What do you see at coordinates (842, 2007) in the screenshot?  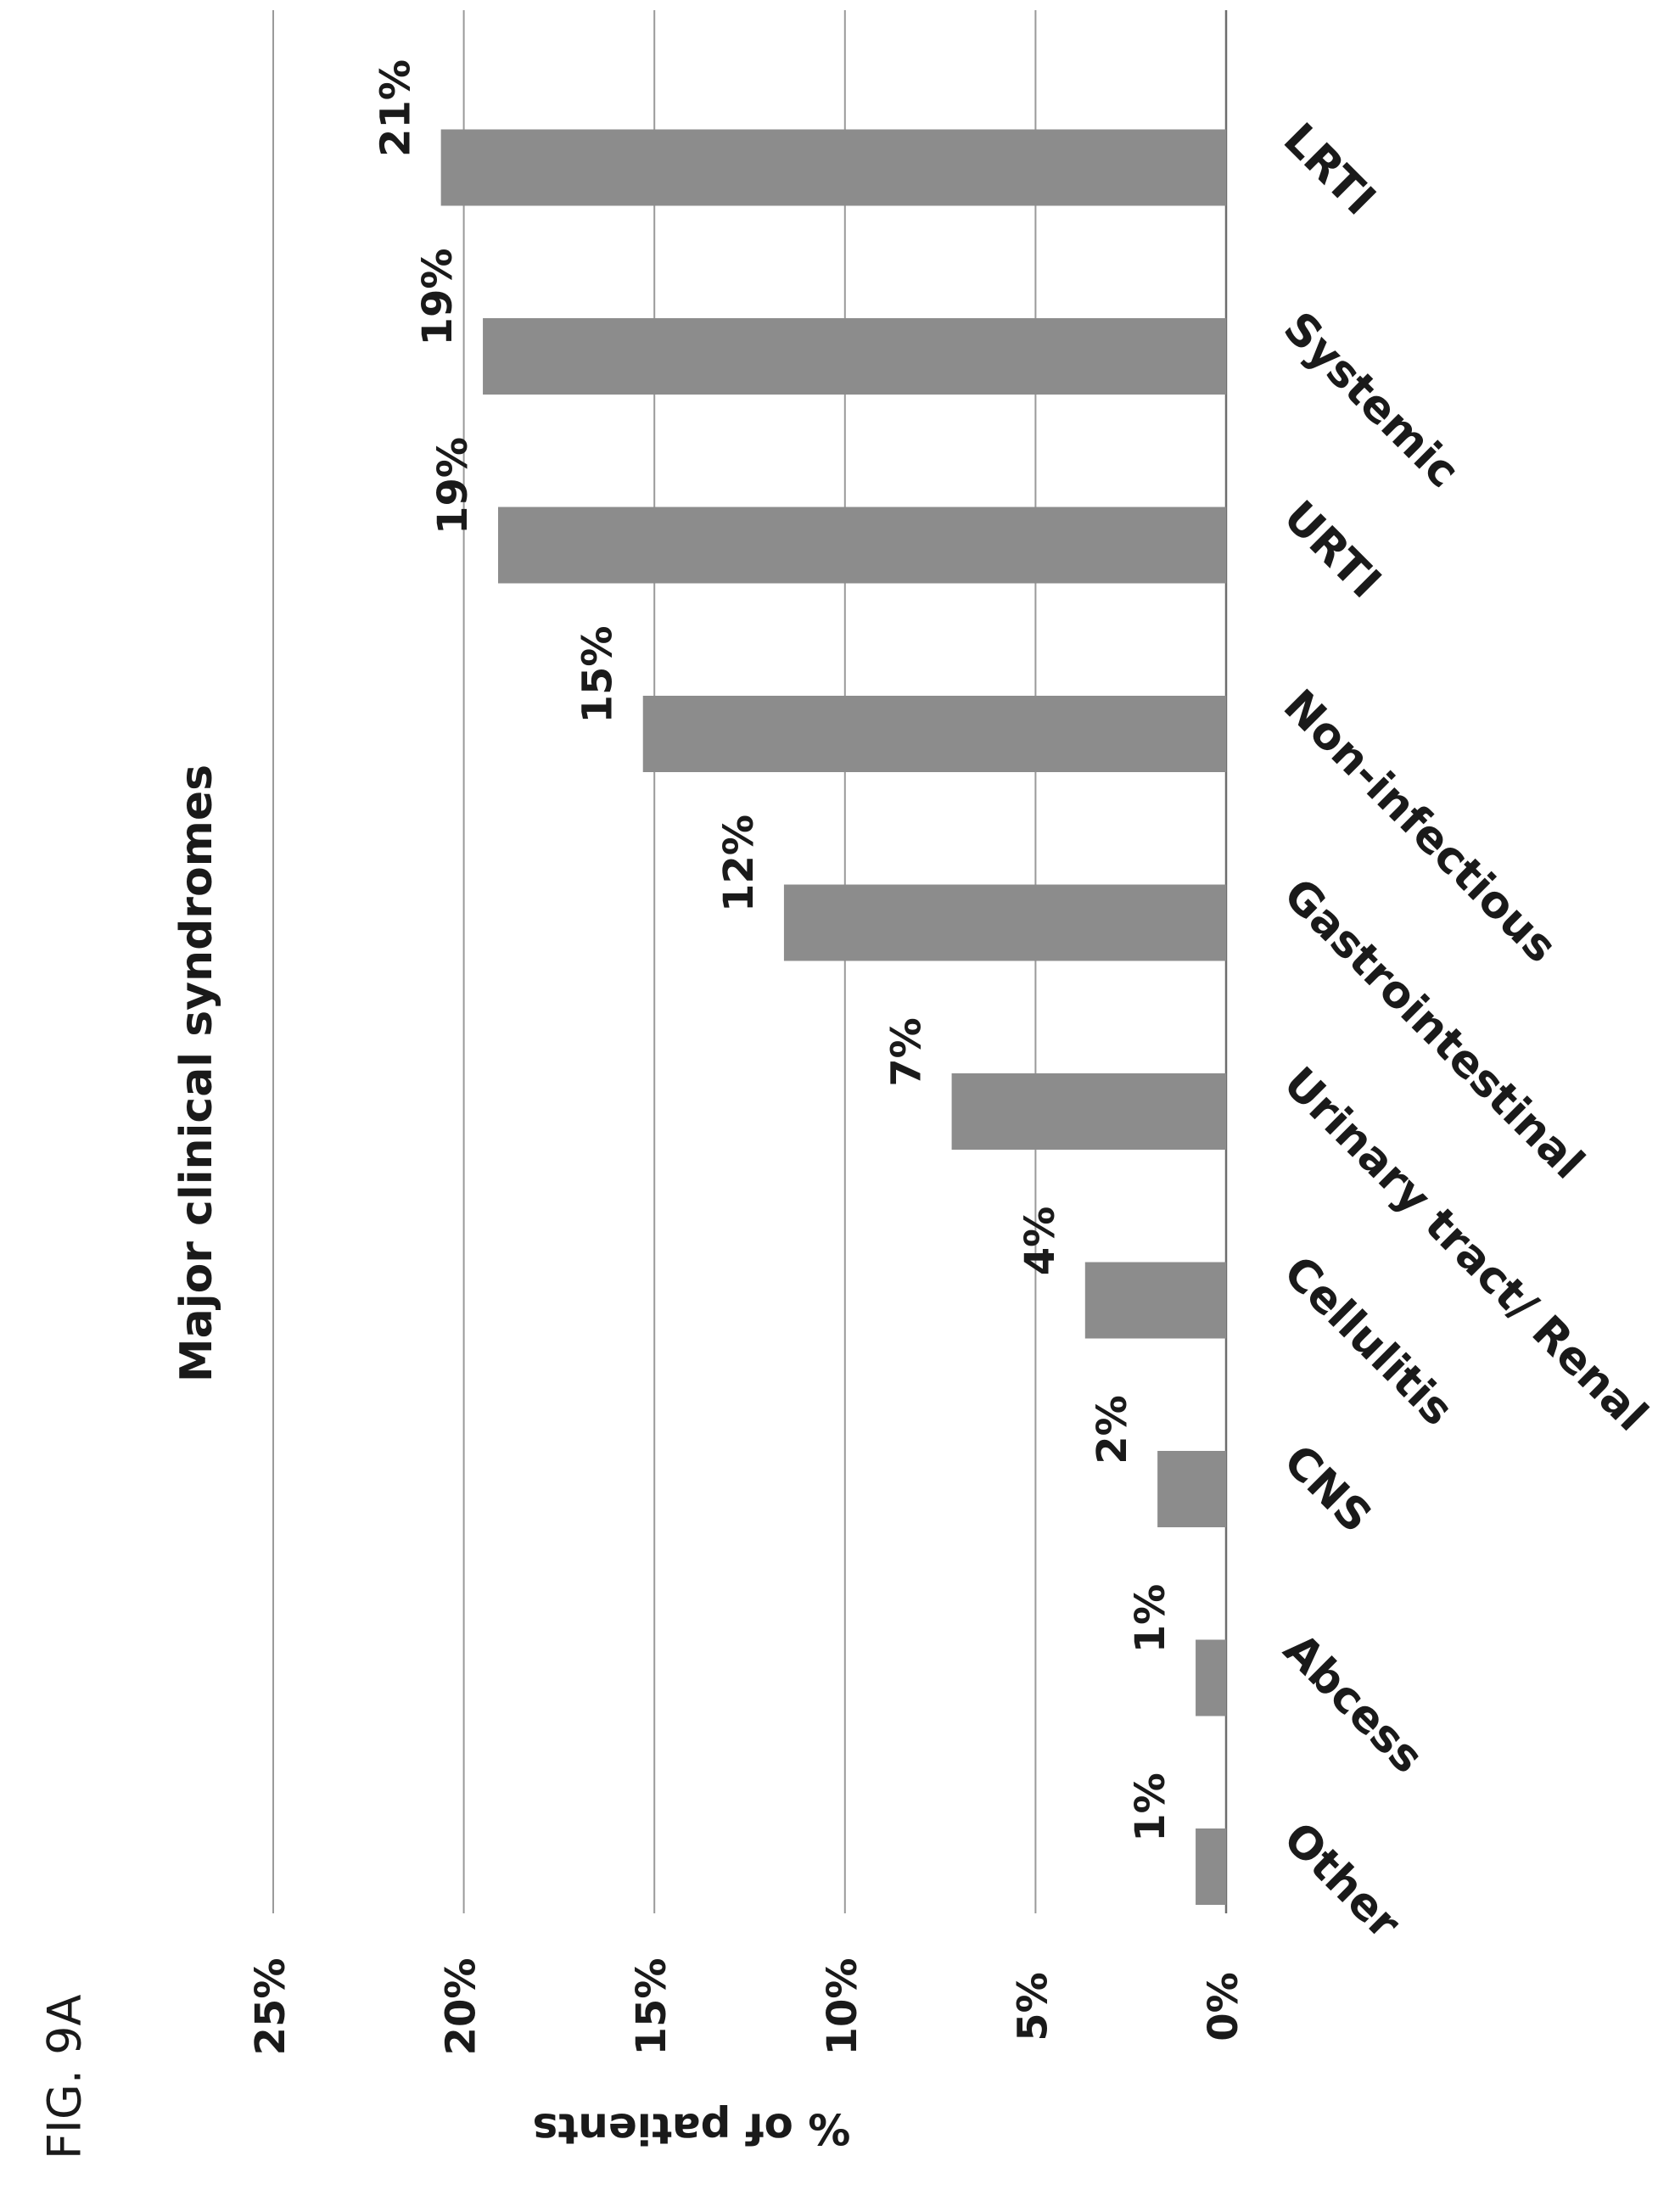 I see `y-tick-label: 10%` at bounding box center [842, 2007].